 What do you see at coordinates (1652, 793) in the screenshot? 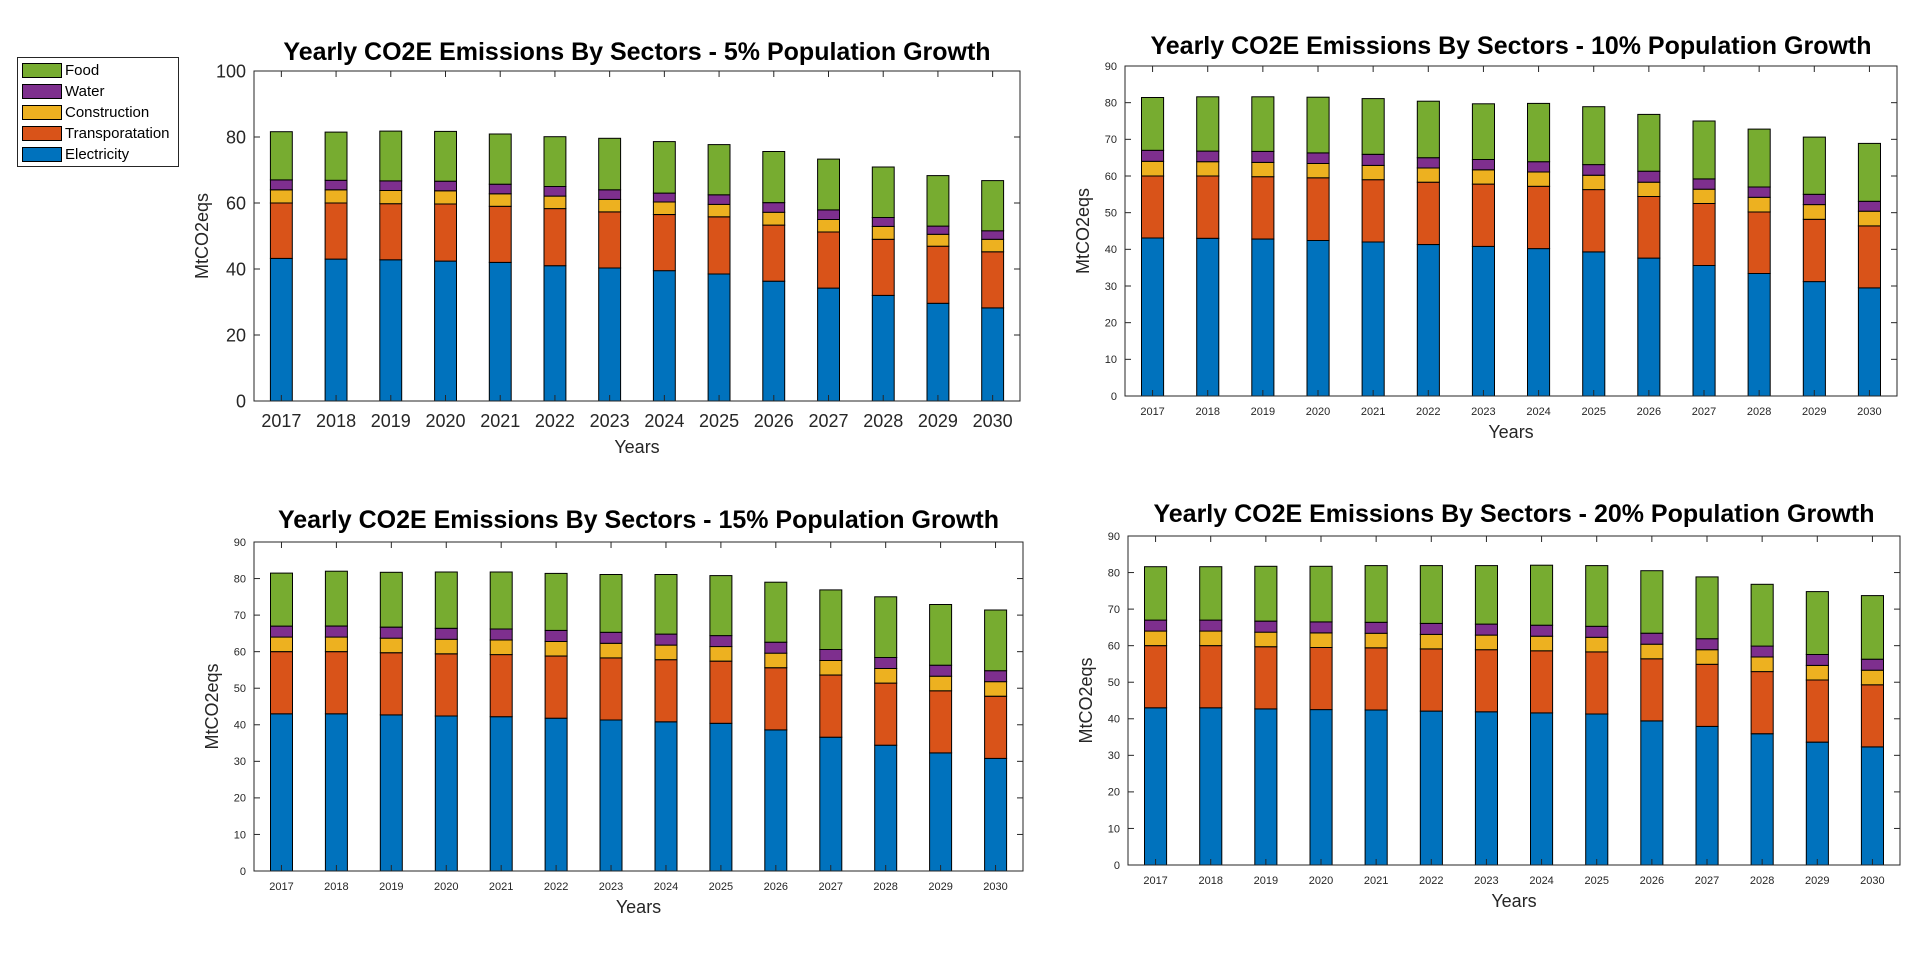
I see `chart4-bar-electricity-2026` at bounding box center [1652, 793].